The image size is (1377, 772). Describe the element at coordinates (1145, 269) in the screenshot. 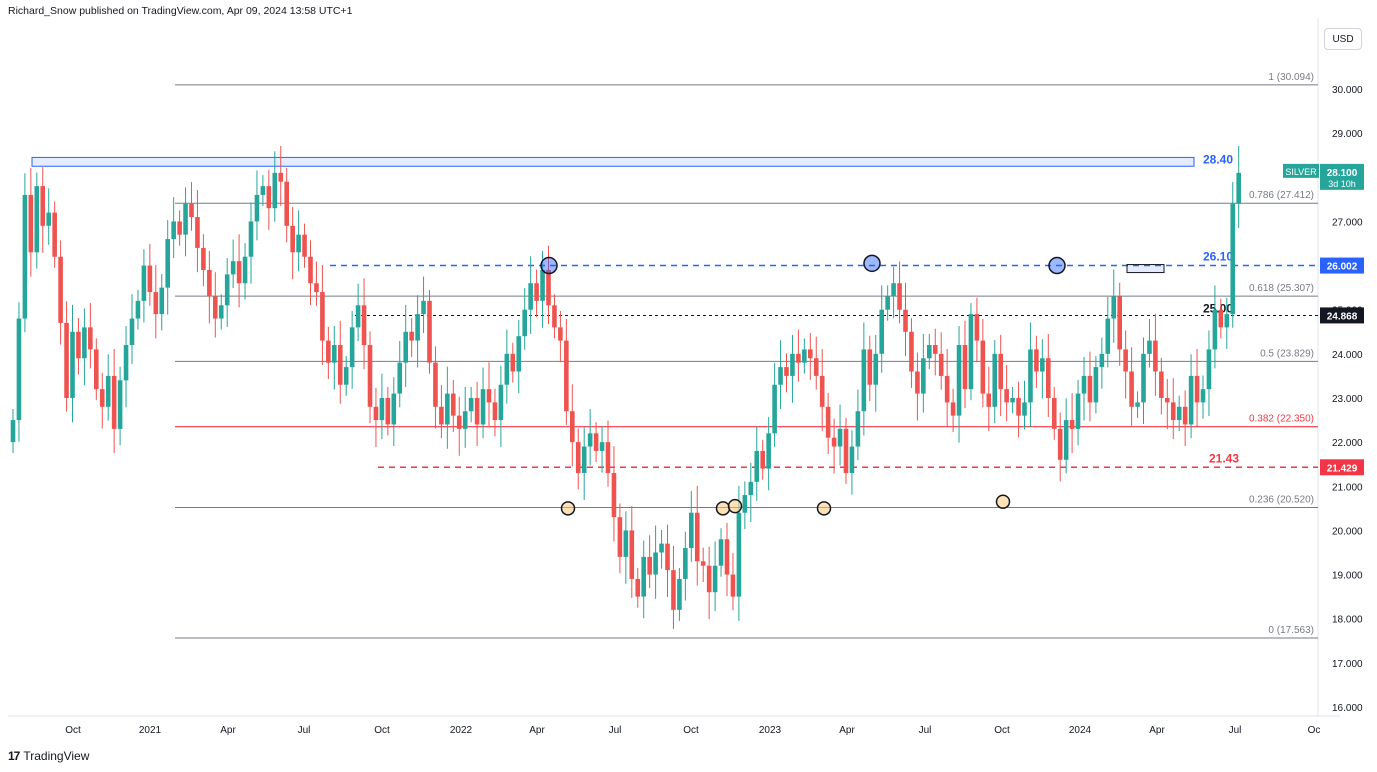

I see `breakout-box` at that location.